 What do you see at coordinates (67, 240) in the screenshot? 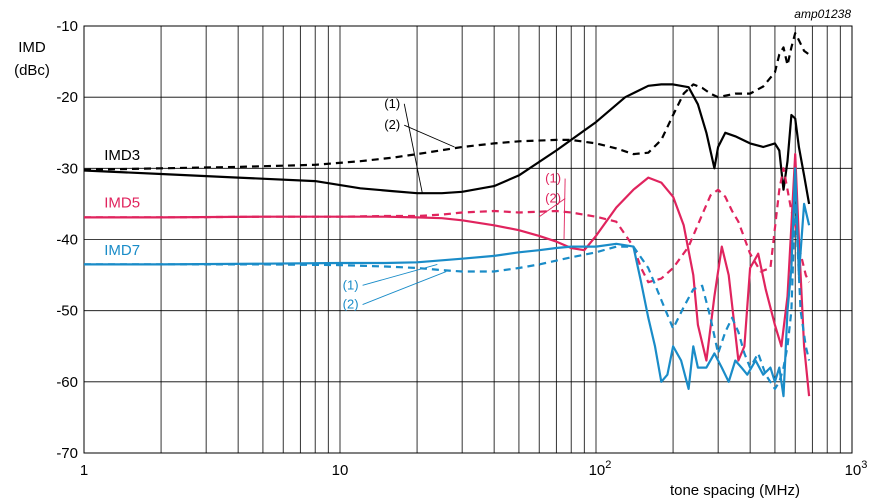
I see `y-tick-label: -40` at bounding box center [67, 240].